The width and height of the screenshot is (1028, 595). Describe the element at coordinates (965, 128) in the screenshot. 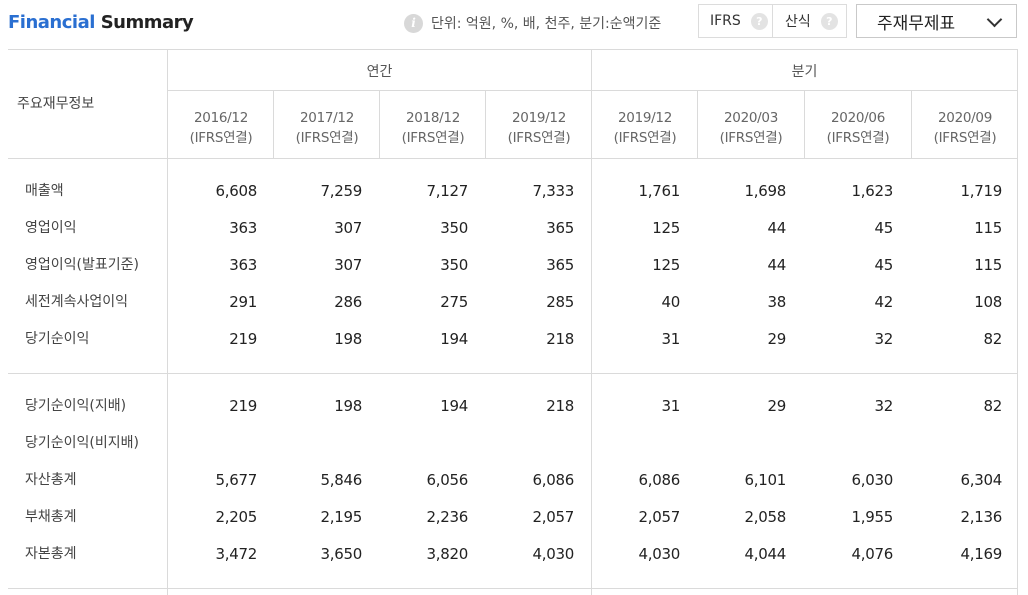

I see `column-header: 2020/09 (IFRS연결)` at that location.